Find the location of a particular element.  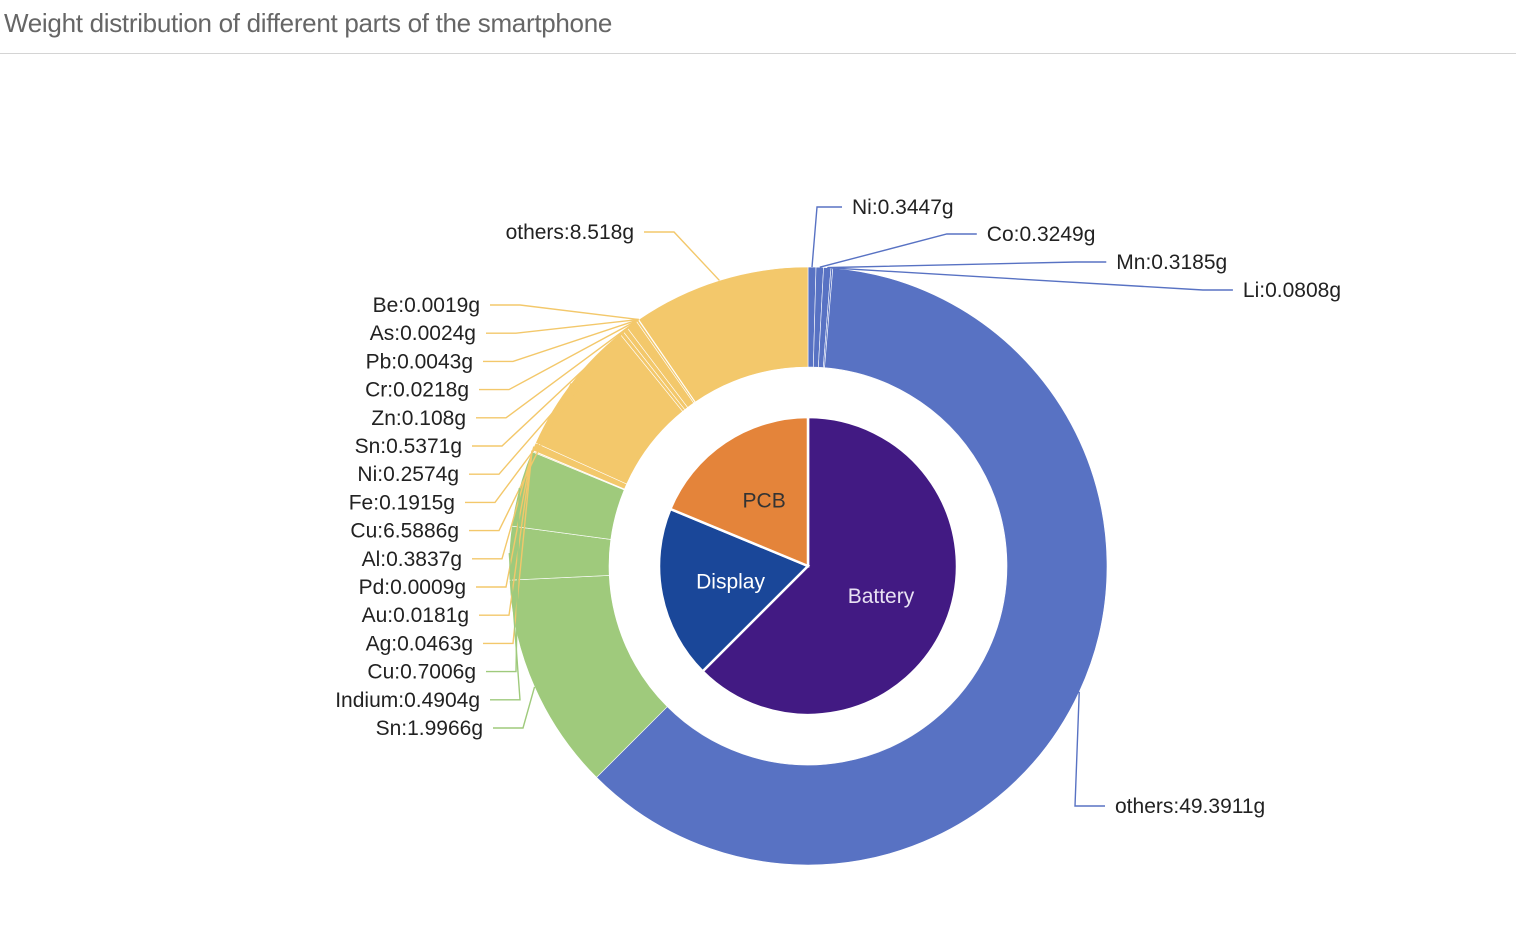

leader-line-pcb-cu is located at coordinates (520, 457).